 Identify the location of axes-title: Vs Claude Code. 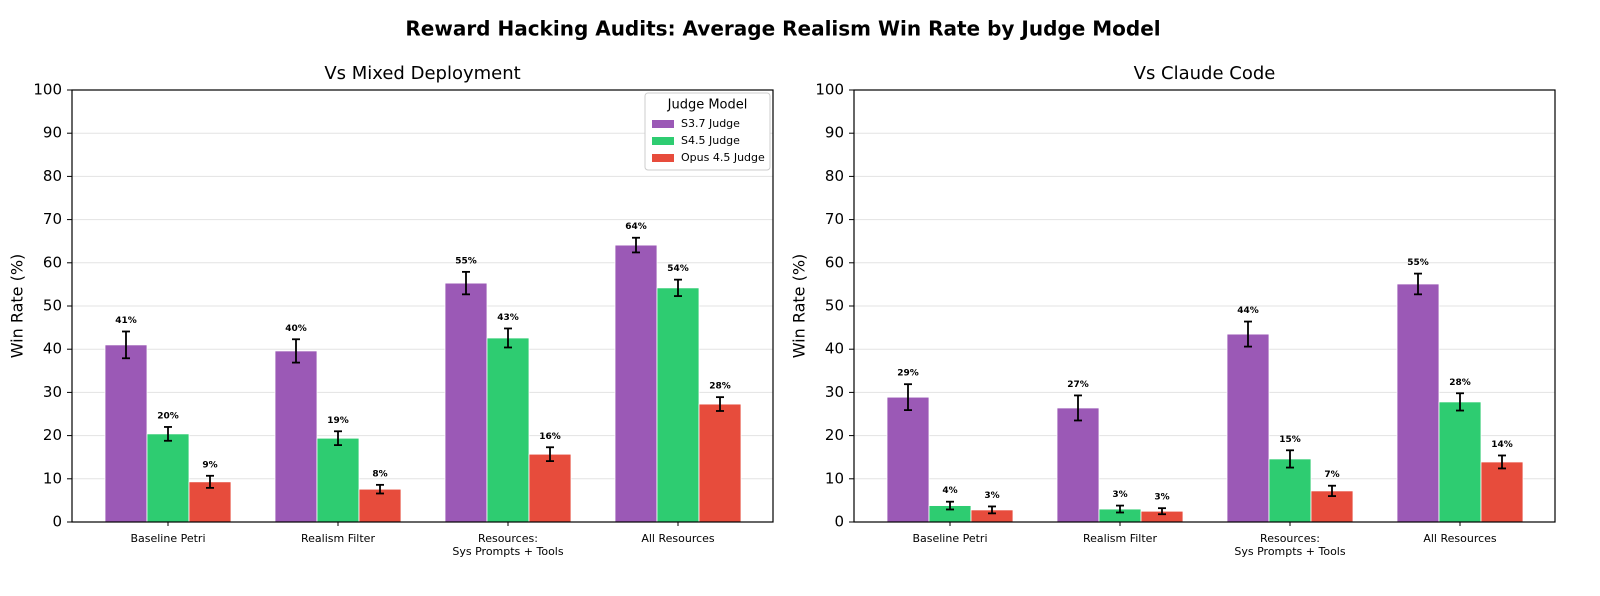
(1205, 73).